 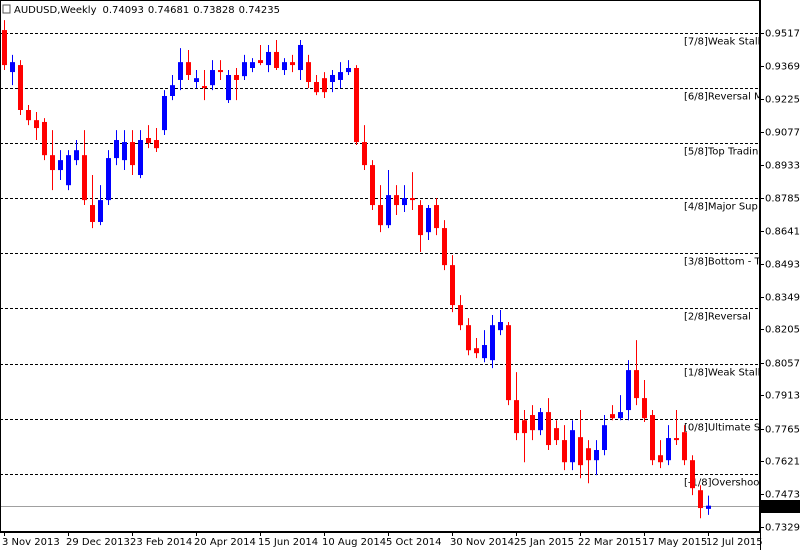 What do you see at coordinates (413, 542) in the screenshot?
I see `x-tick-label: 5 Oct 2014` at bounding box center [413, 542].